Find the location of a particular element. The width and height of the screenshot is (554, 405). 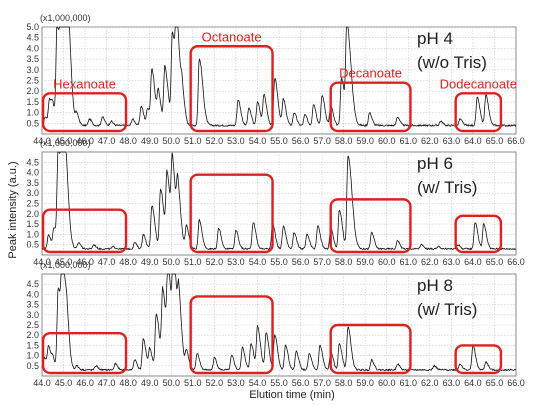

y-axis-label: Peak intensity (a.u.) is located at coordinates (13, 209).